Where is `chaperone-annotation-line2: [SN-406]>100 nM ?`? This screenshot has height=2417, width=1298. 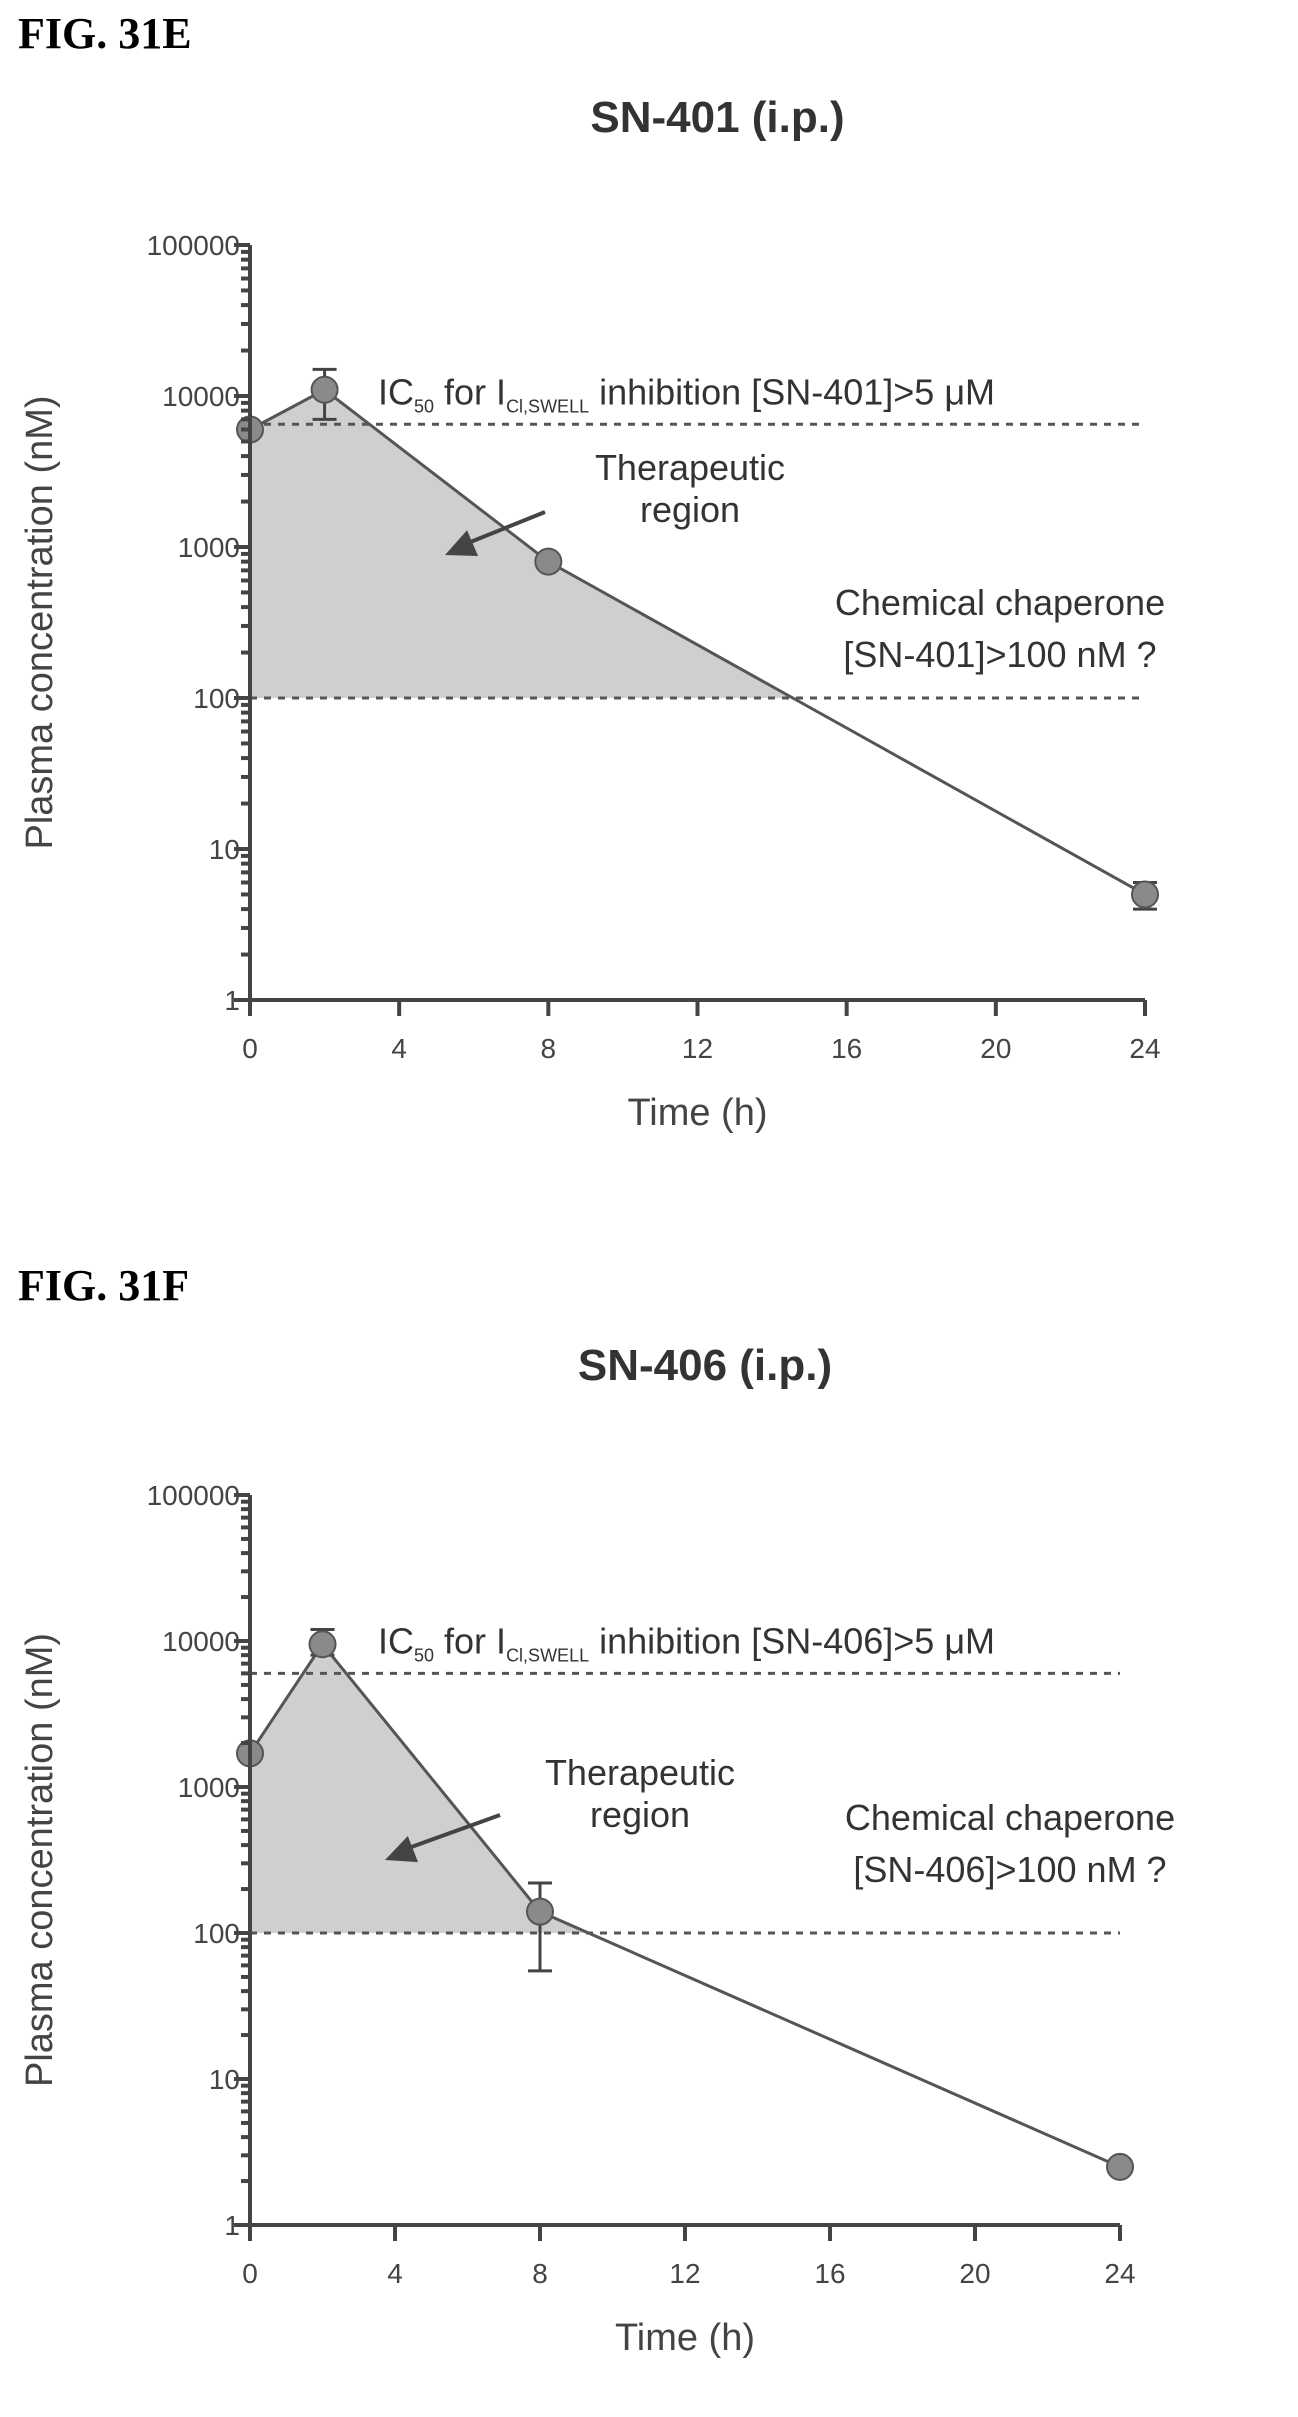
chaperone-annotation-line2: [SN-406]>100 nM ? is located at coordinates (1009, 1869).